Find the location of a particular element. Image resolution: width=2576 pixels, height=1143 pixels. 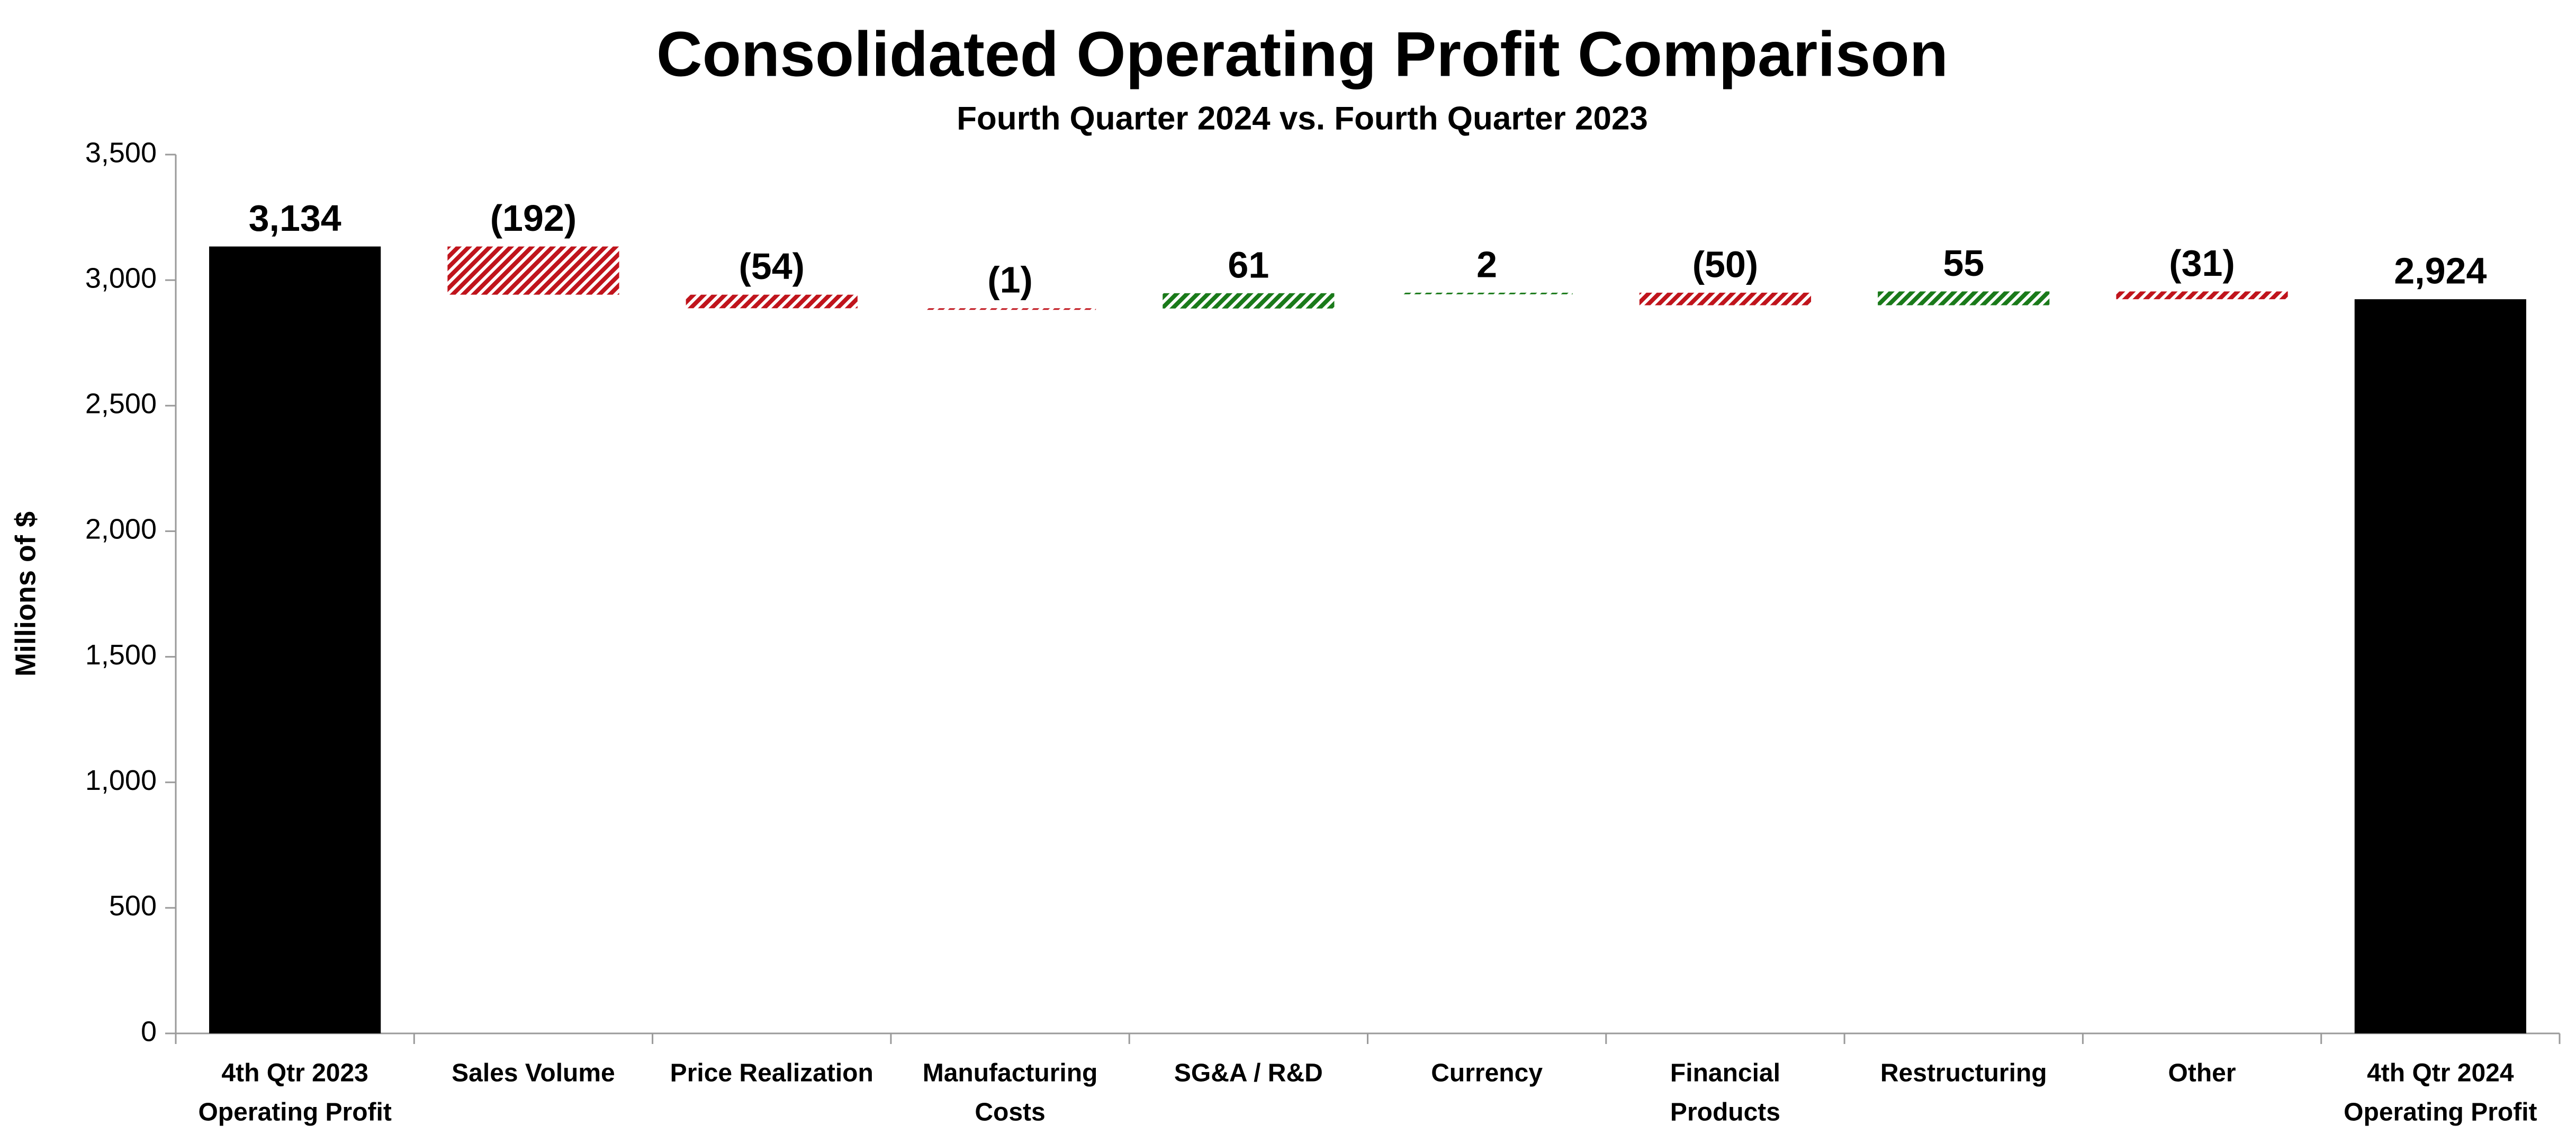

value-label: 2,924 is located at coordinates (2441, 271).